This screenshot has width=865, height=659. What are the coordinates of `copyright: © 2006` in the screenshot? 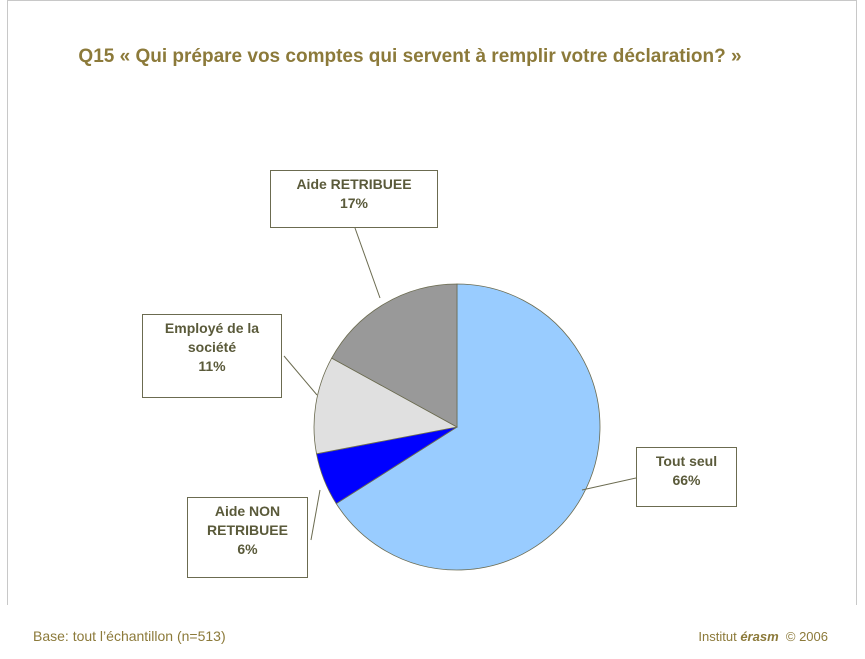 It's located at (806, 636).